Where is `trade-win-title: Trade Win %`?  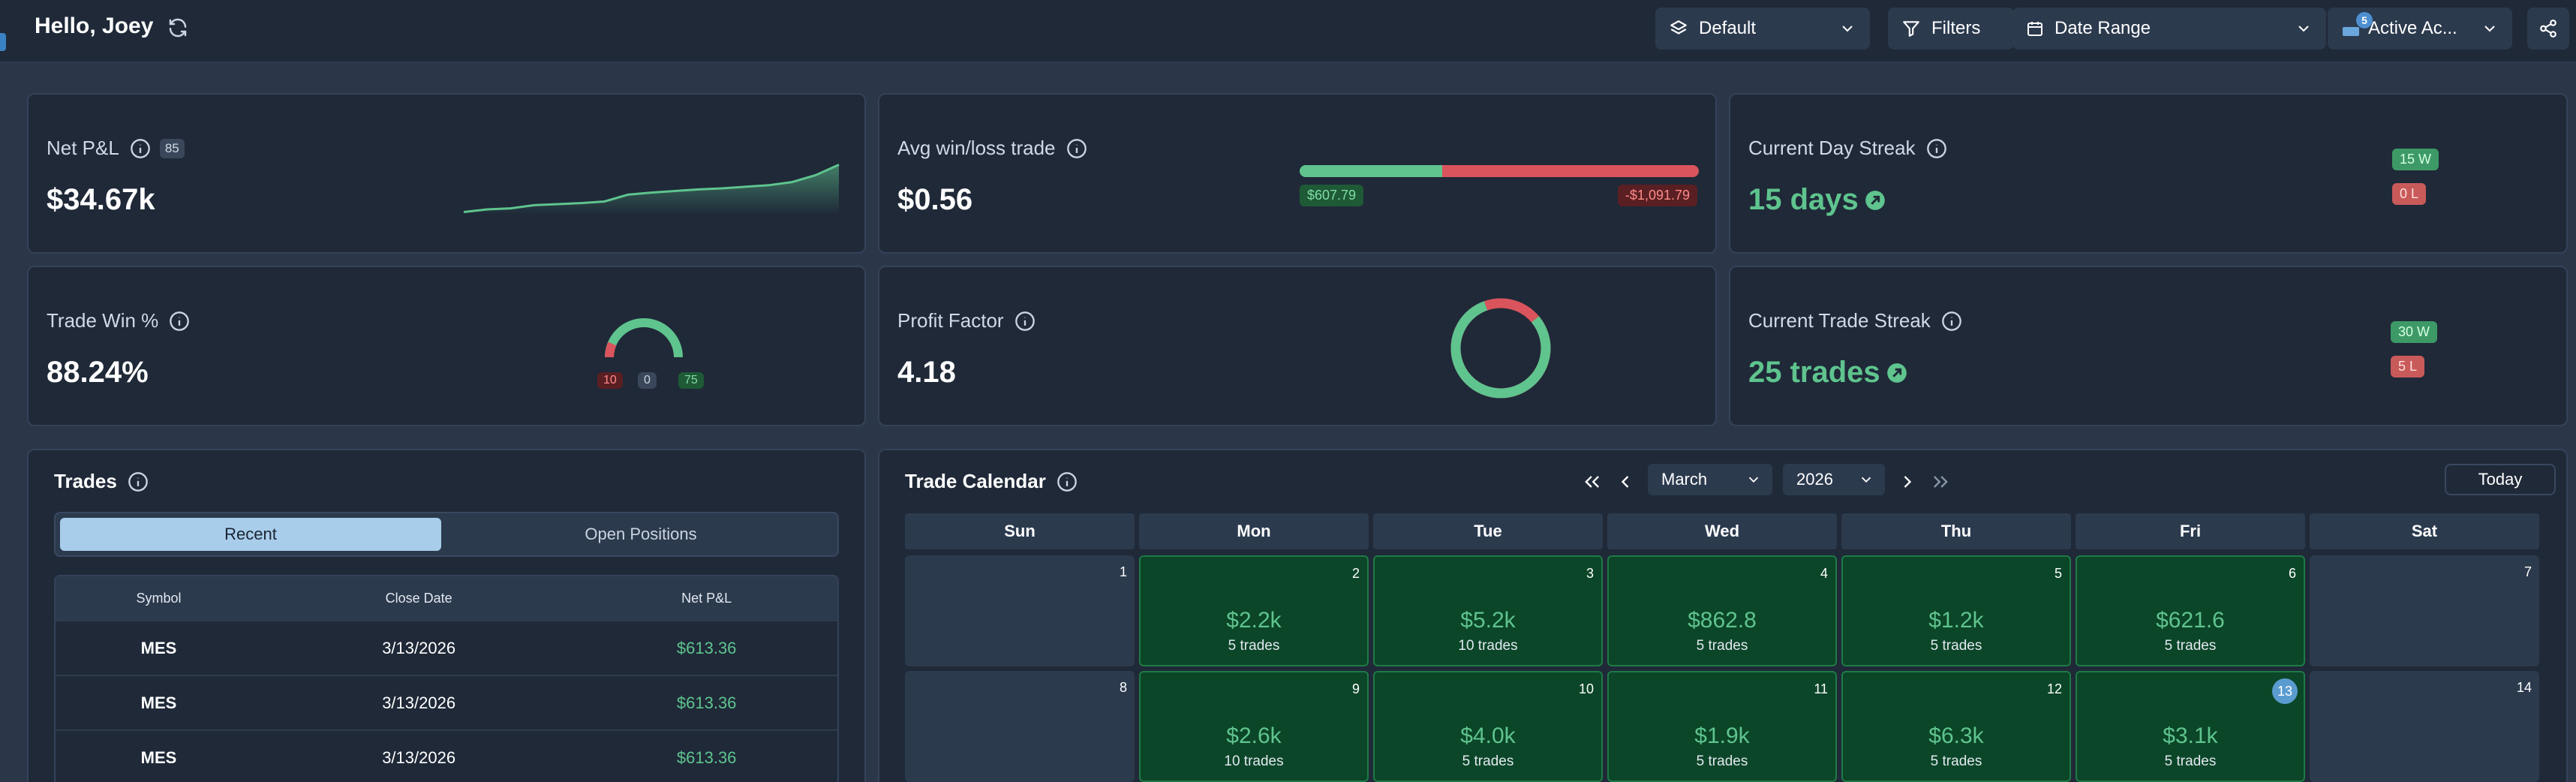 trade-win-title: Trade Win % is located at coordinates (103, 320).